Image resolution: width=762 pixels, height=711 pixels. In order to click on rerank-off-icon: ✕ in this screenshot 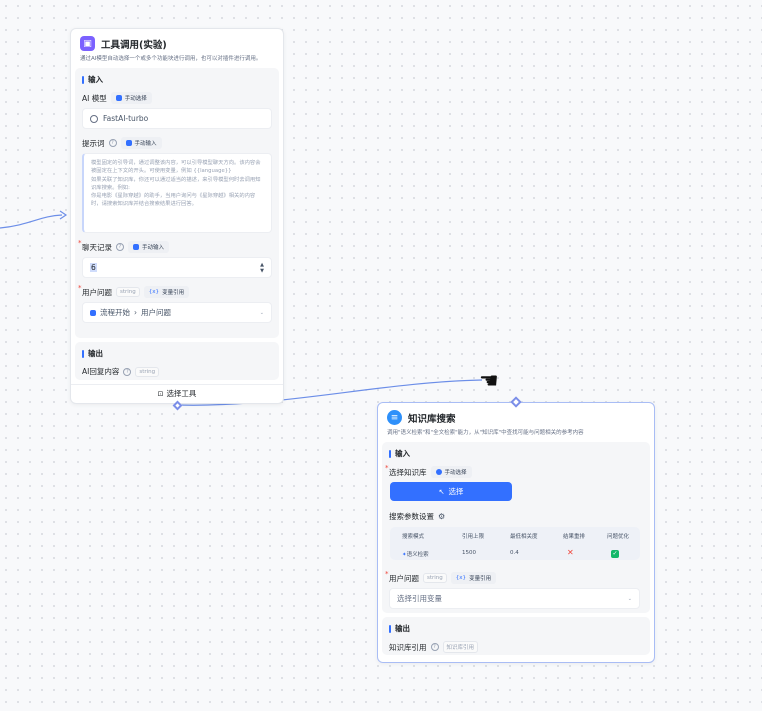, I will do `click(570, 552)`.